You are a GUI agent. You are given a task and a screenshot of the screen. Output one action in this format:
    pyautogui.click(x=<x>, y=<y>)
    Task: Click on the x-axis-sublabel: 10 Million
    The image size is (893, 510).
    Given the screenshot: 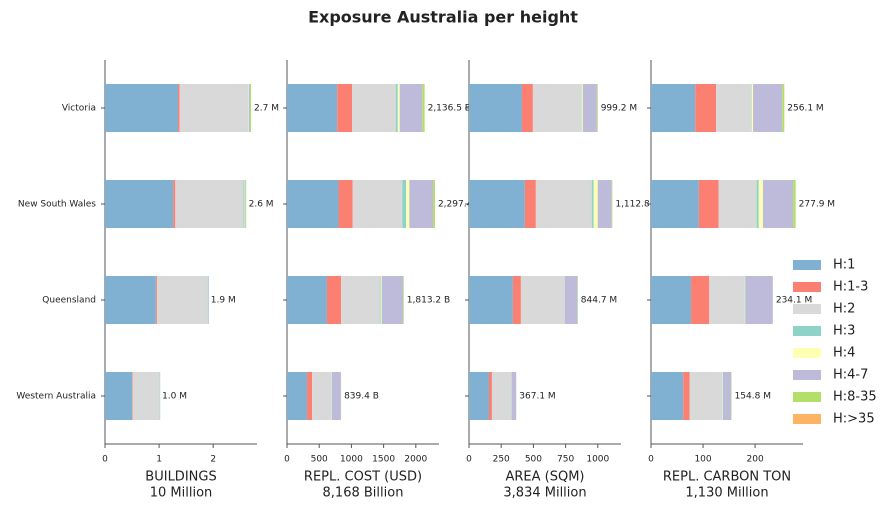 What is the action you would take?
    pyautogui.click(x=181, y=493)
    